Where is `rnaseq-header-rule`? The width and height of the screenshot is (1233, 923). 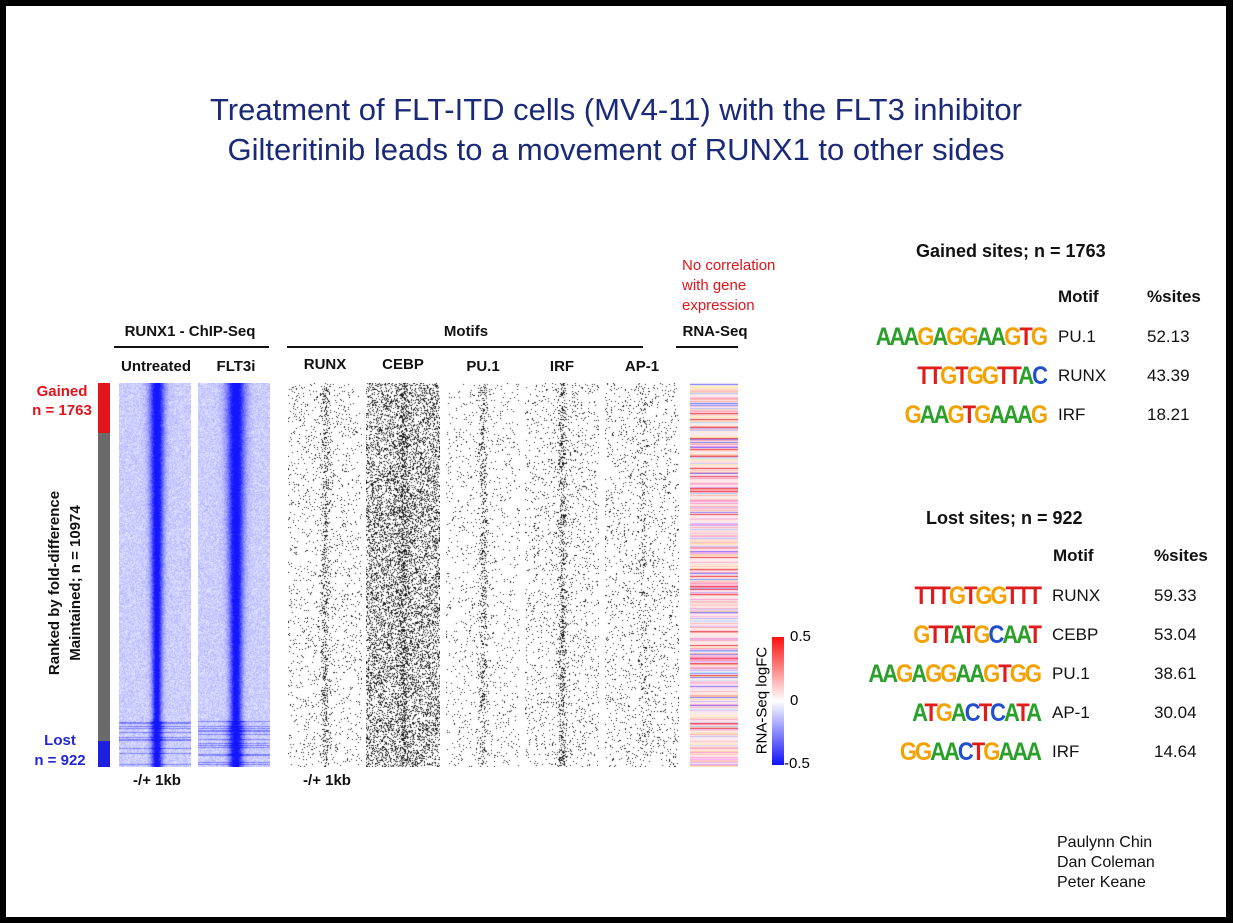 rnaseq-header-rule is located at coordinates (707, 347).